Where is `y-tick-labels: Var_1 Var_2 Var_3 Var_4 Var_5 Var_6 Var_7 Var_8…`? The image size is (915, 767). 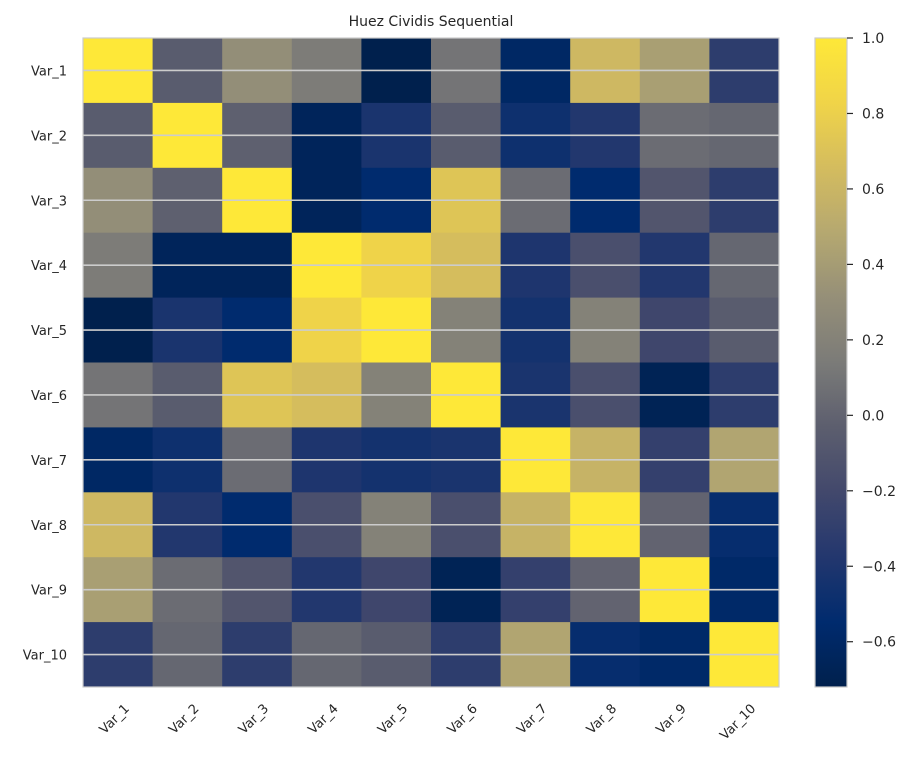
y-tick-labels: Var_1 Var_2 Var_3 Var_4 Var_5 Var_6 Var_7 Var_8… is located at coordinates (45, 363).